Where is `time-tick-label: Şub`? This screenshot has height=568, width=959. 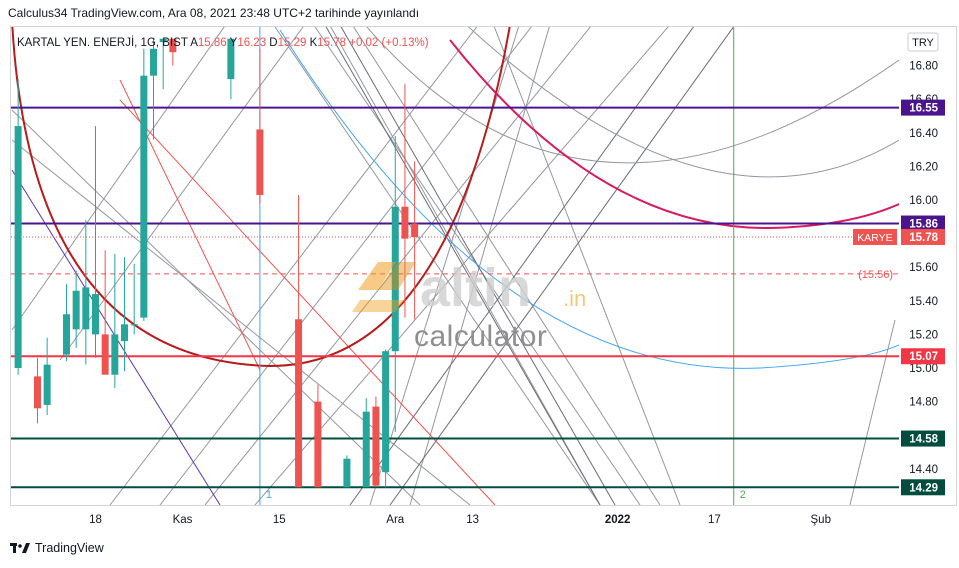 time-tick-label: Şub is located at coordinates (821, 520).